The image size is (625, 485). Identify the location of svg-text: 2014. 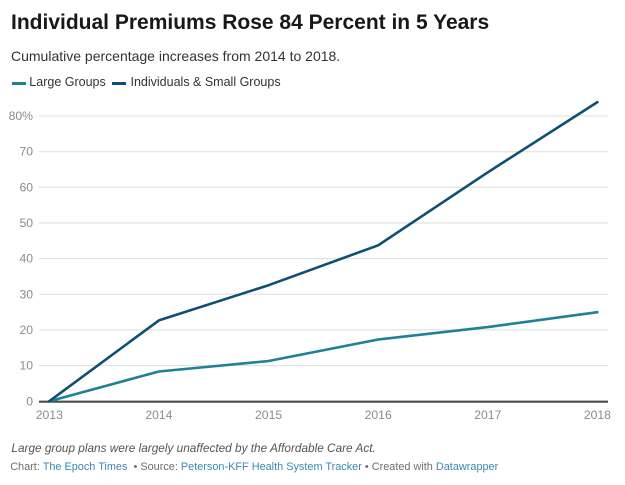
(158, 415).